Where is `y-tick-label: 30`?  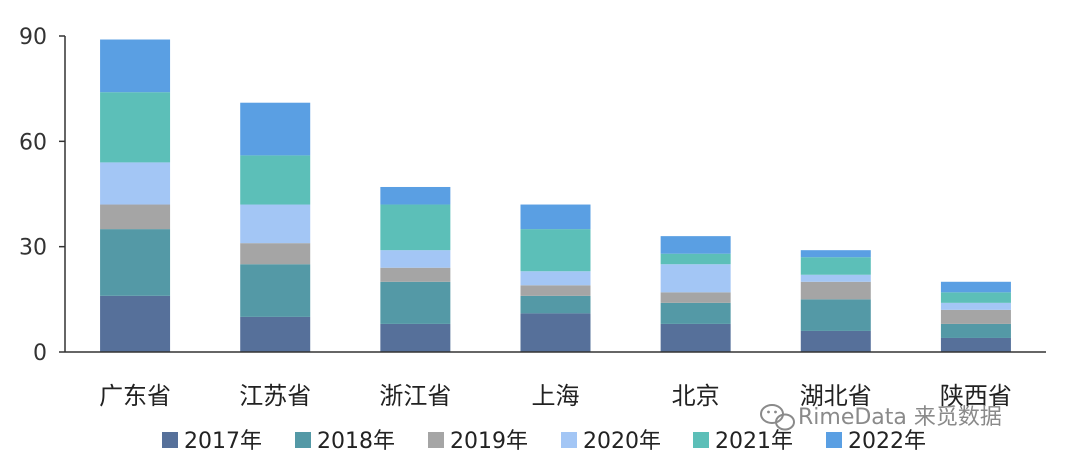 y-tick-label: 30 is located at coordinates (33, 248).